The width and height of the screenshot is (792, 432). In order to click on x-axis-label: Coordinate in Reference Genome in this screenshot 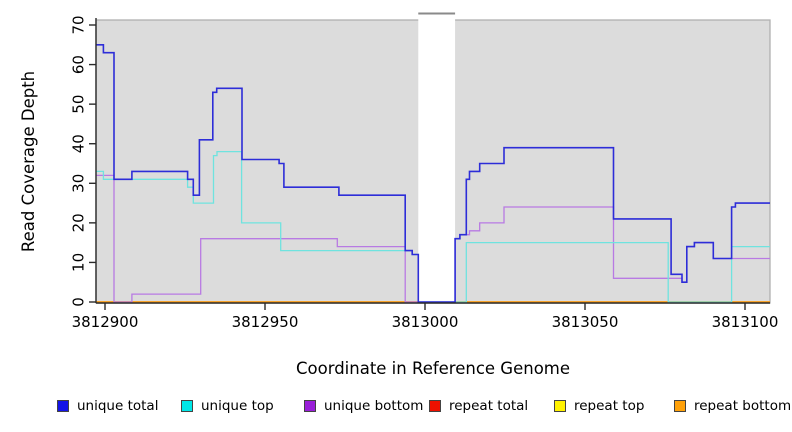, I will do `click(433, 368)`.